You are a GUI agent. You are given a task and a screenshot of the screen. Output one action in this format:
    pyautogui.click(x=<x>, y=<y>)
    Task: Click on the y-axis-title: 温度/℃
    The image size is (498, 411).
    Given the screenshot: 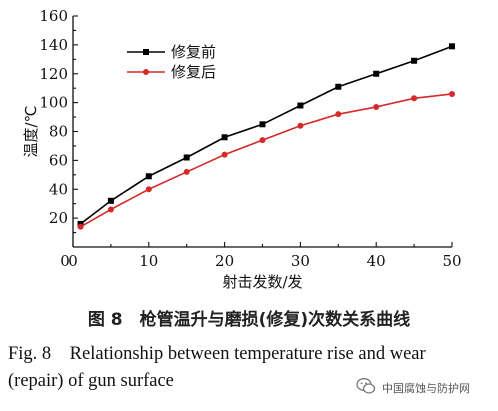 What is the action you would take?
    pyautogui.click(x=31, y=132)
    